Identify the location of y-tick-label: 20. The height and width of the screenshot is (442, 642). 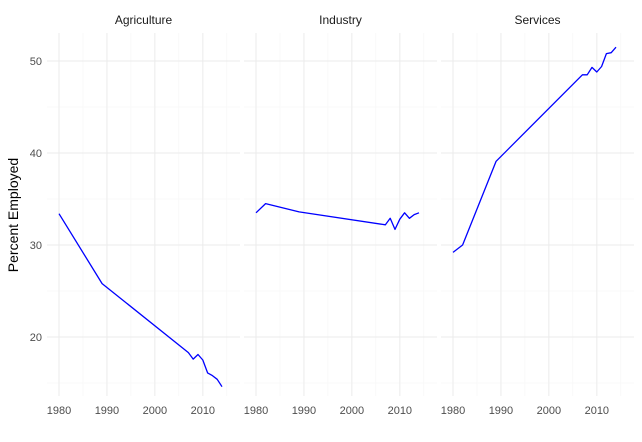
(36, 338).